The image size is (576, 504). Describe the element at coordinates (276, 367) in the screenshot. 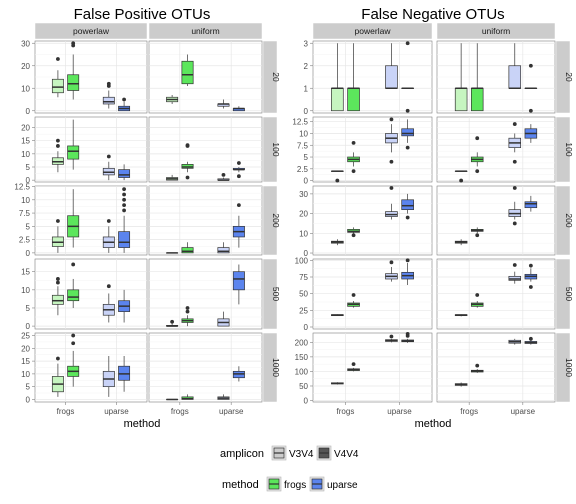

I see `row-strip-label: 1000` at that location.